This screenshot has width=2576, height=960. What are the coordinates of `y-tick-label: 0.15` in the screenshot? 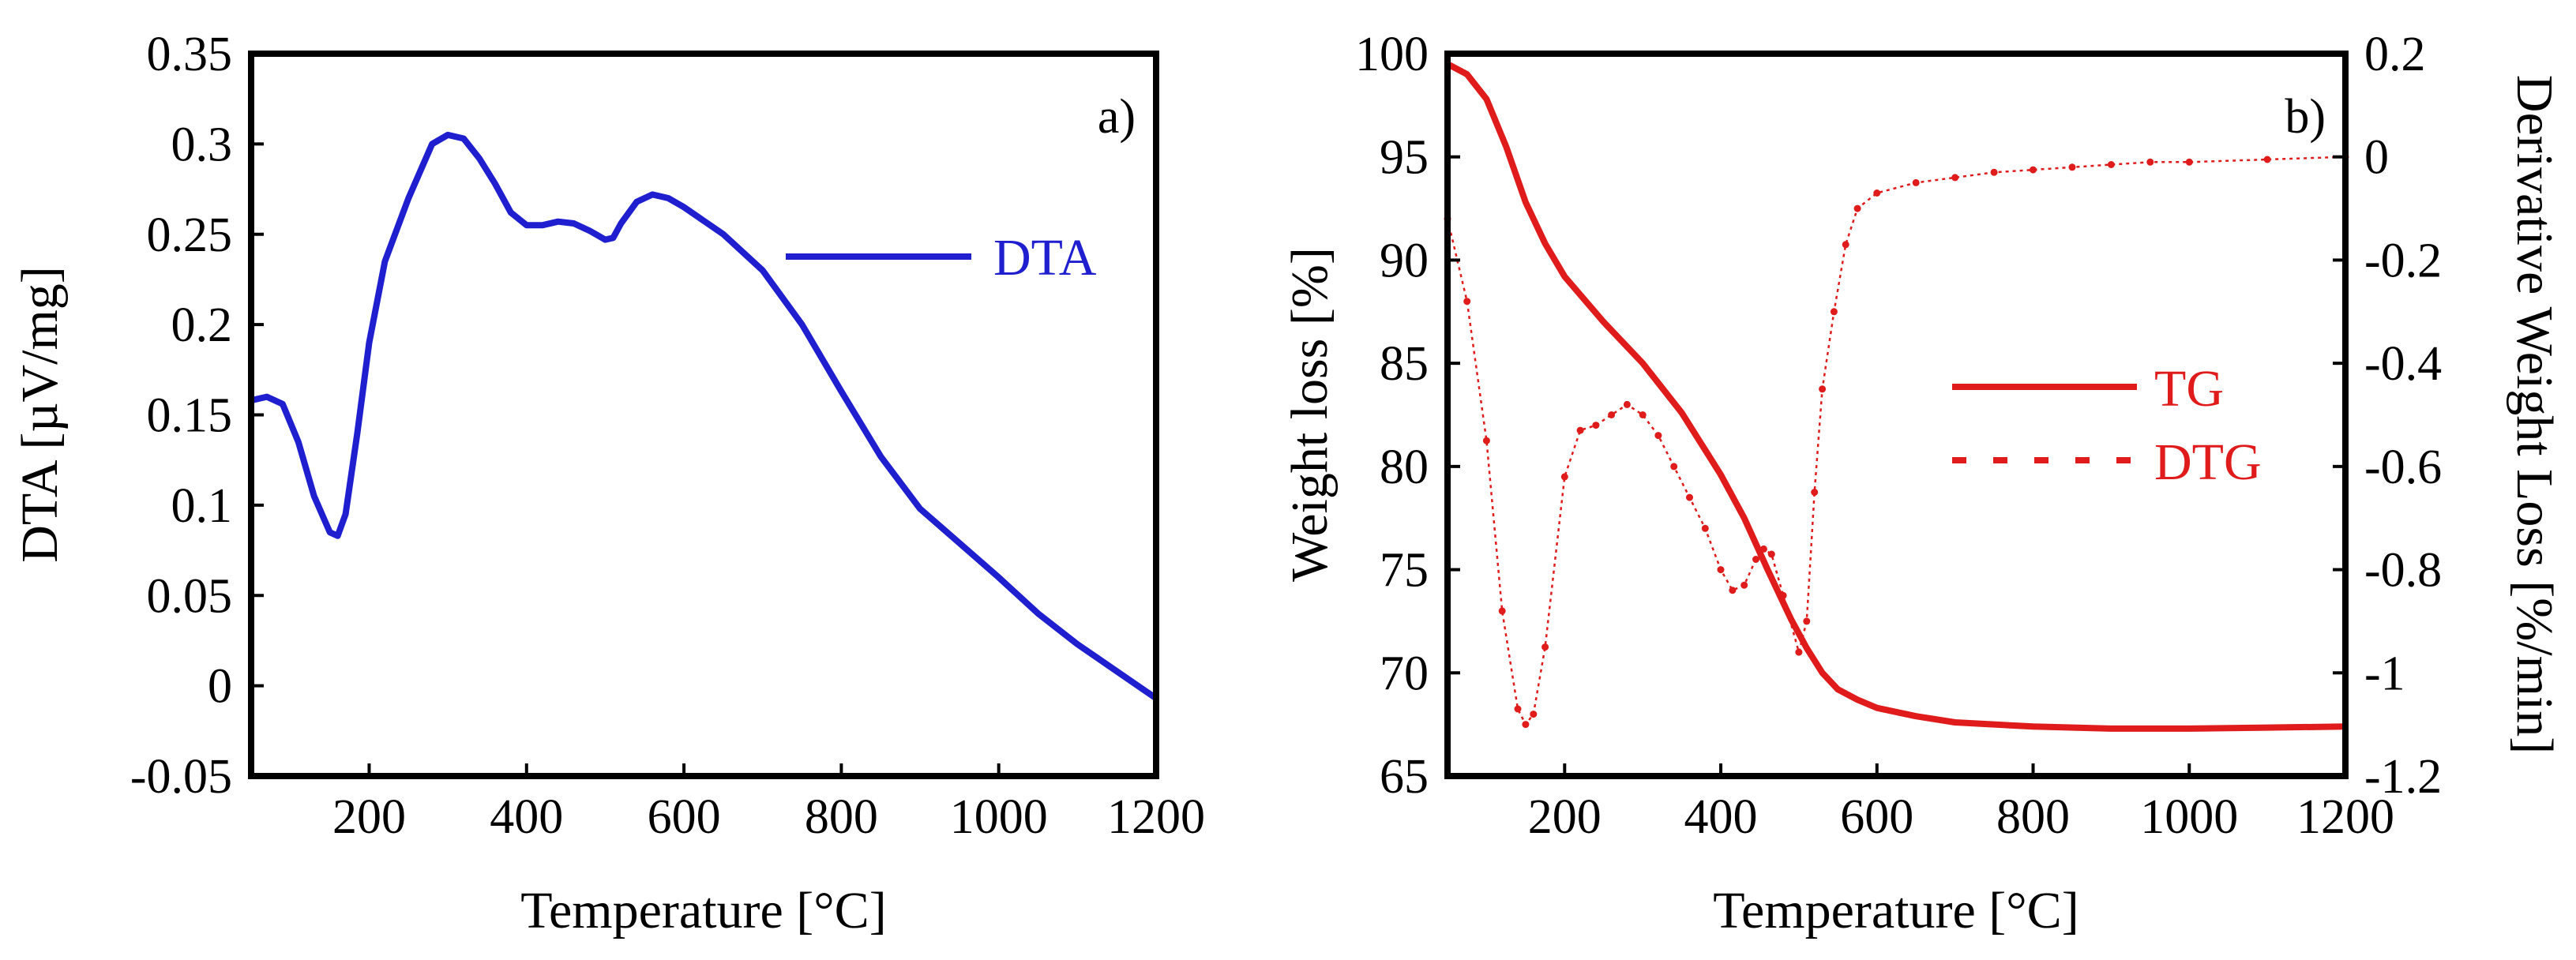 It's located at (190, 416).